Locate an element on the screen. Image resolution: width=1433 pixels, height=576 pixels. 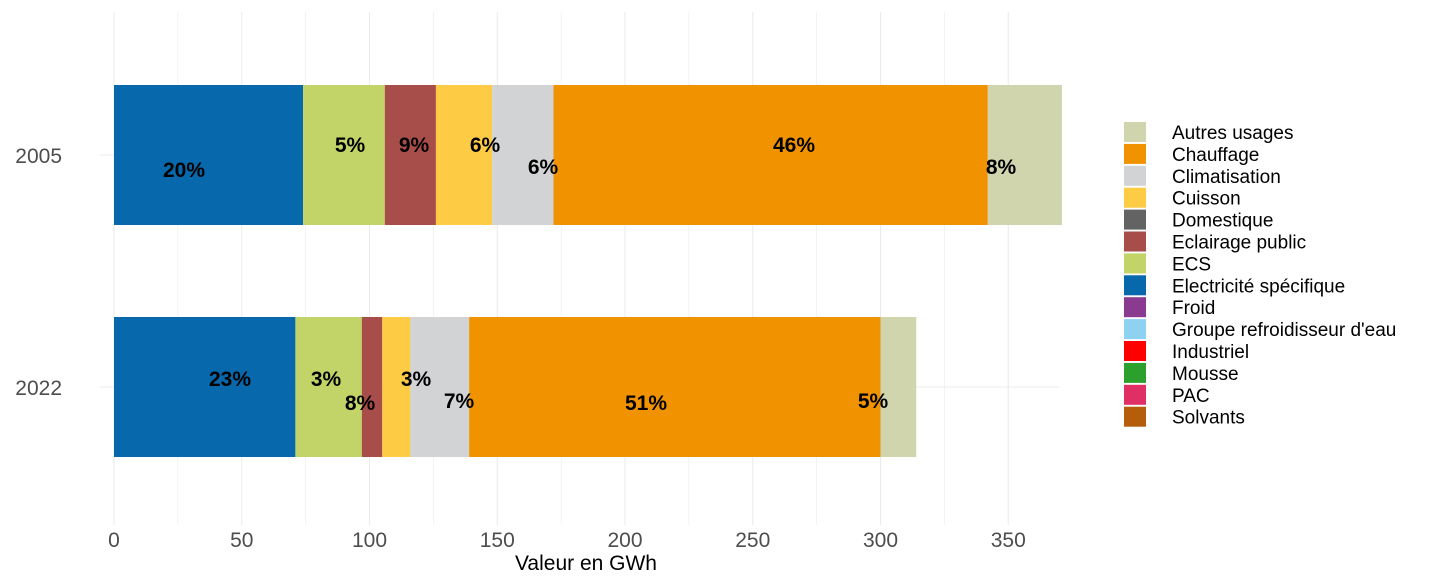
bar-data-label: 23% is located at coordinates (230, 379).